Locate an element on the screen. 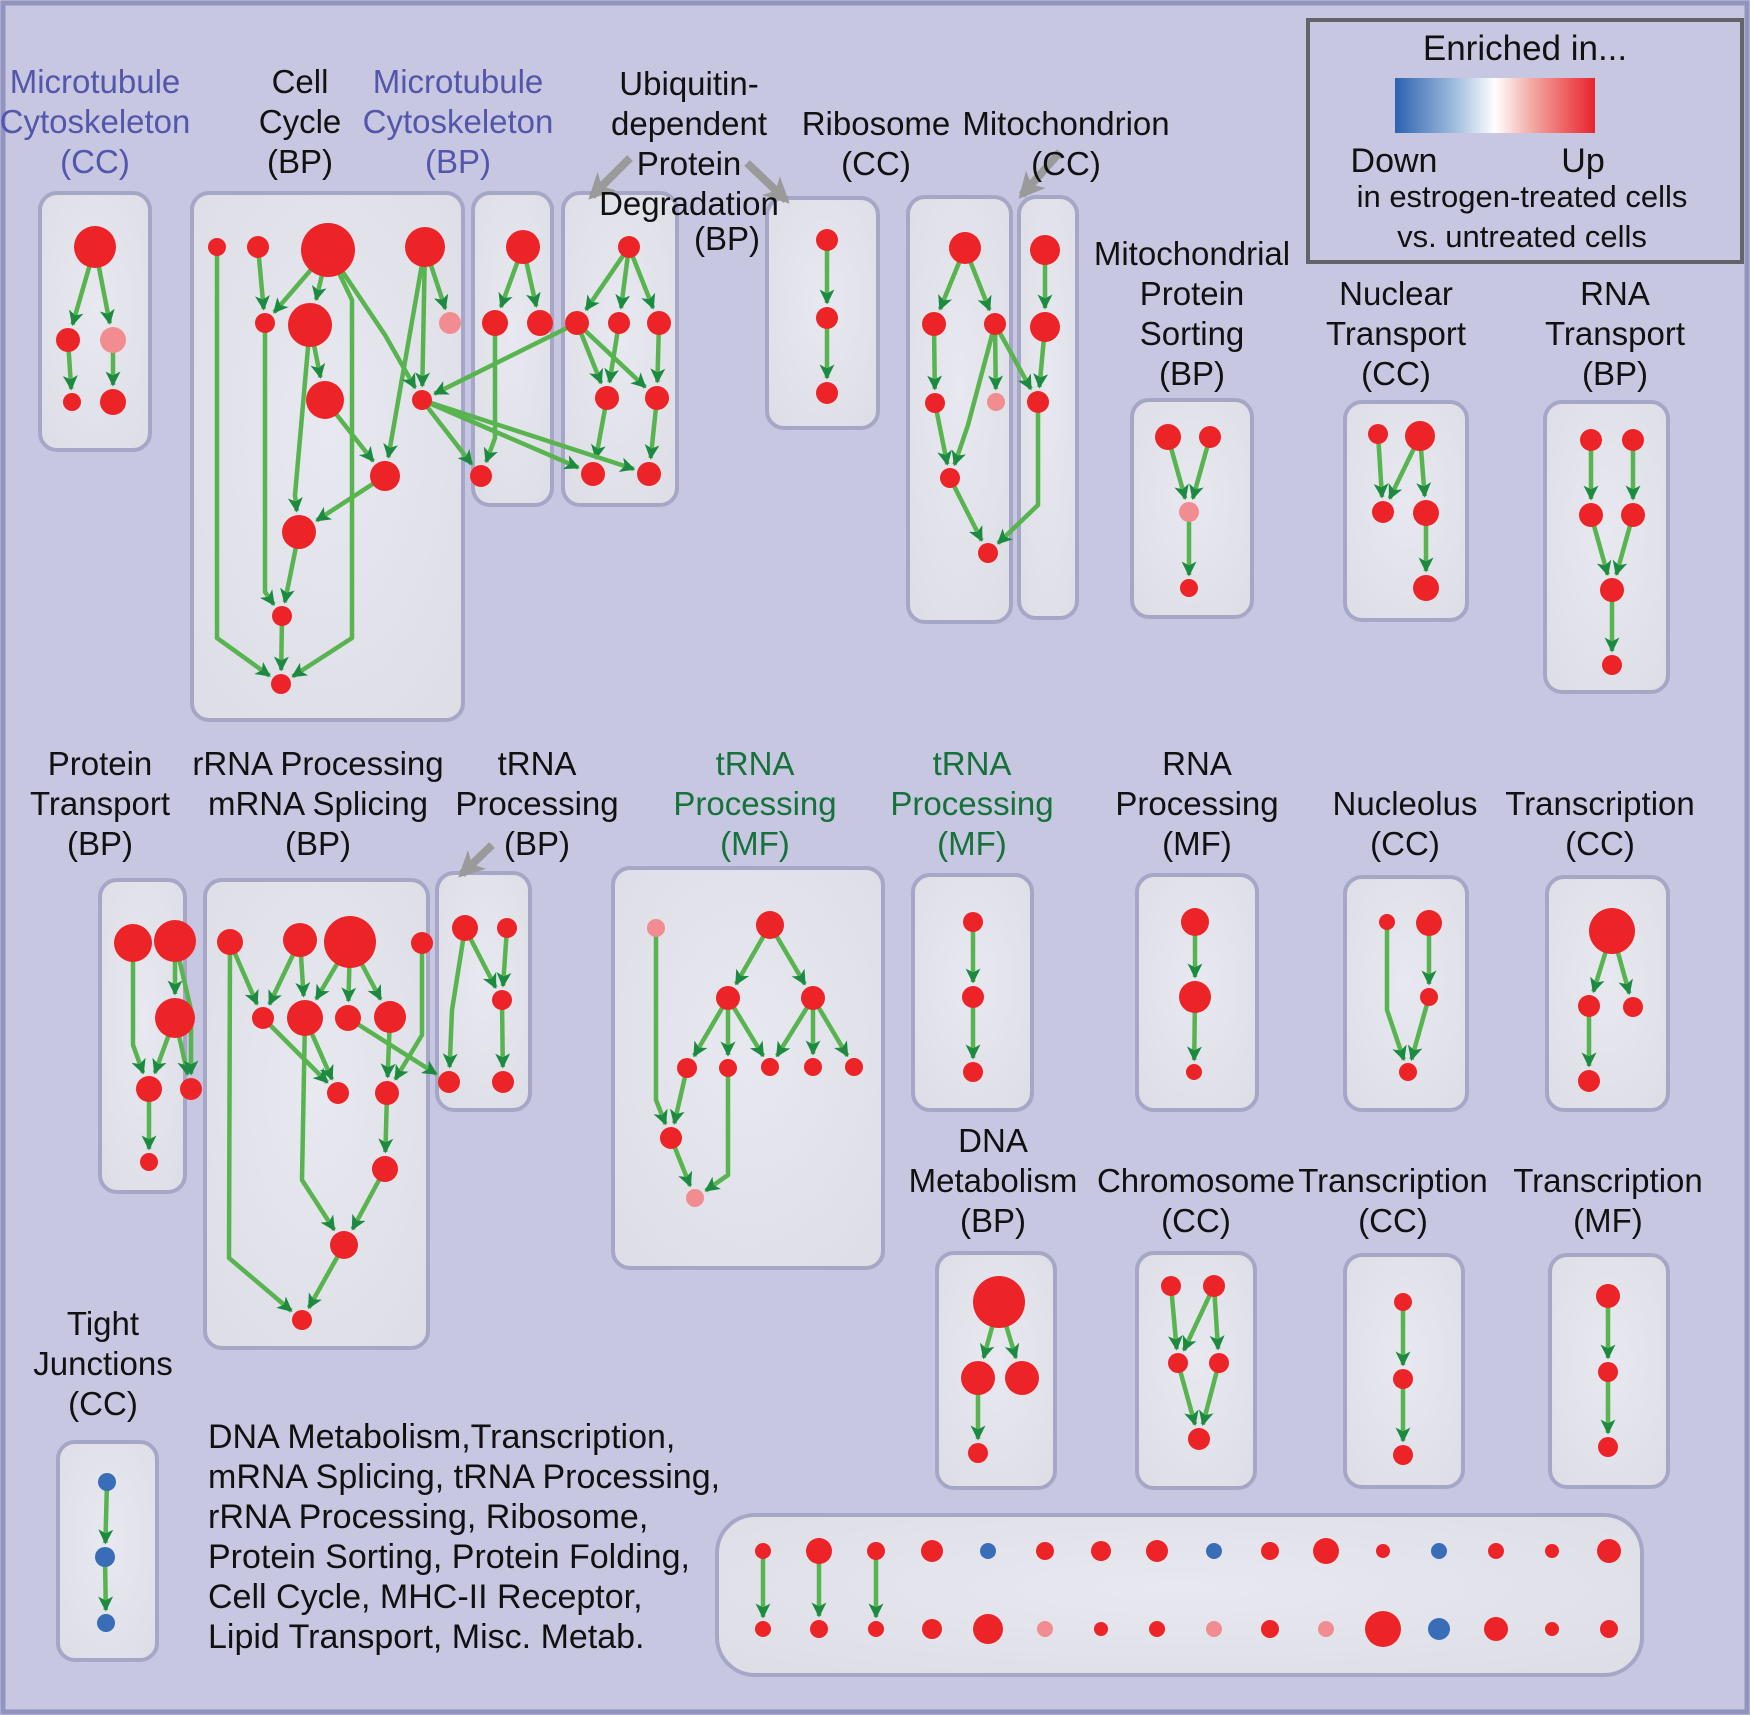 This screenshot has height=1715, width=1750. go-term-node-bs14 is located at coordinates (1496, 1629).